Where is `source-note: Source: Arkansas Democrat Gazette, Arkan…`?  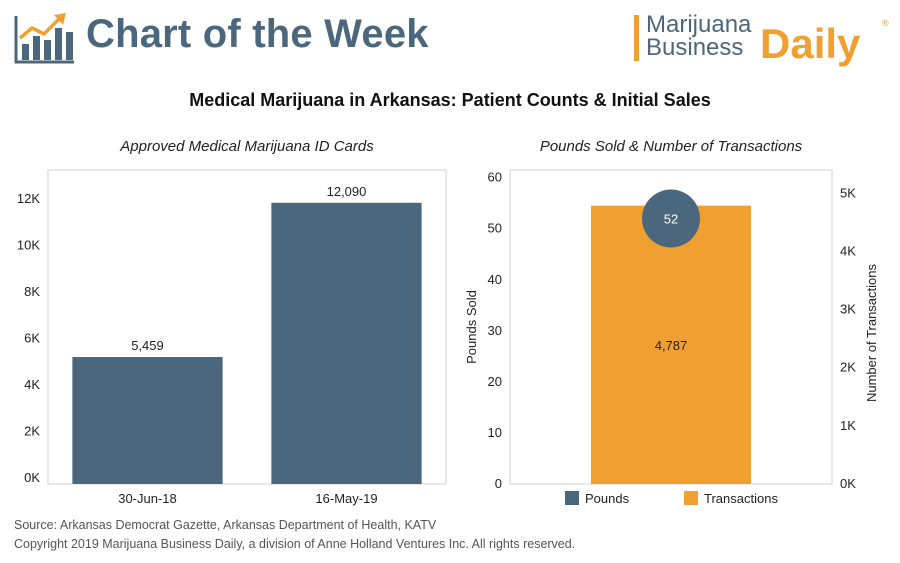
source-note: Source: Arkansas Democrat Gazette, Arkan… is located at coordinates (294, 535).